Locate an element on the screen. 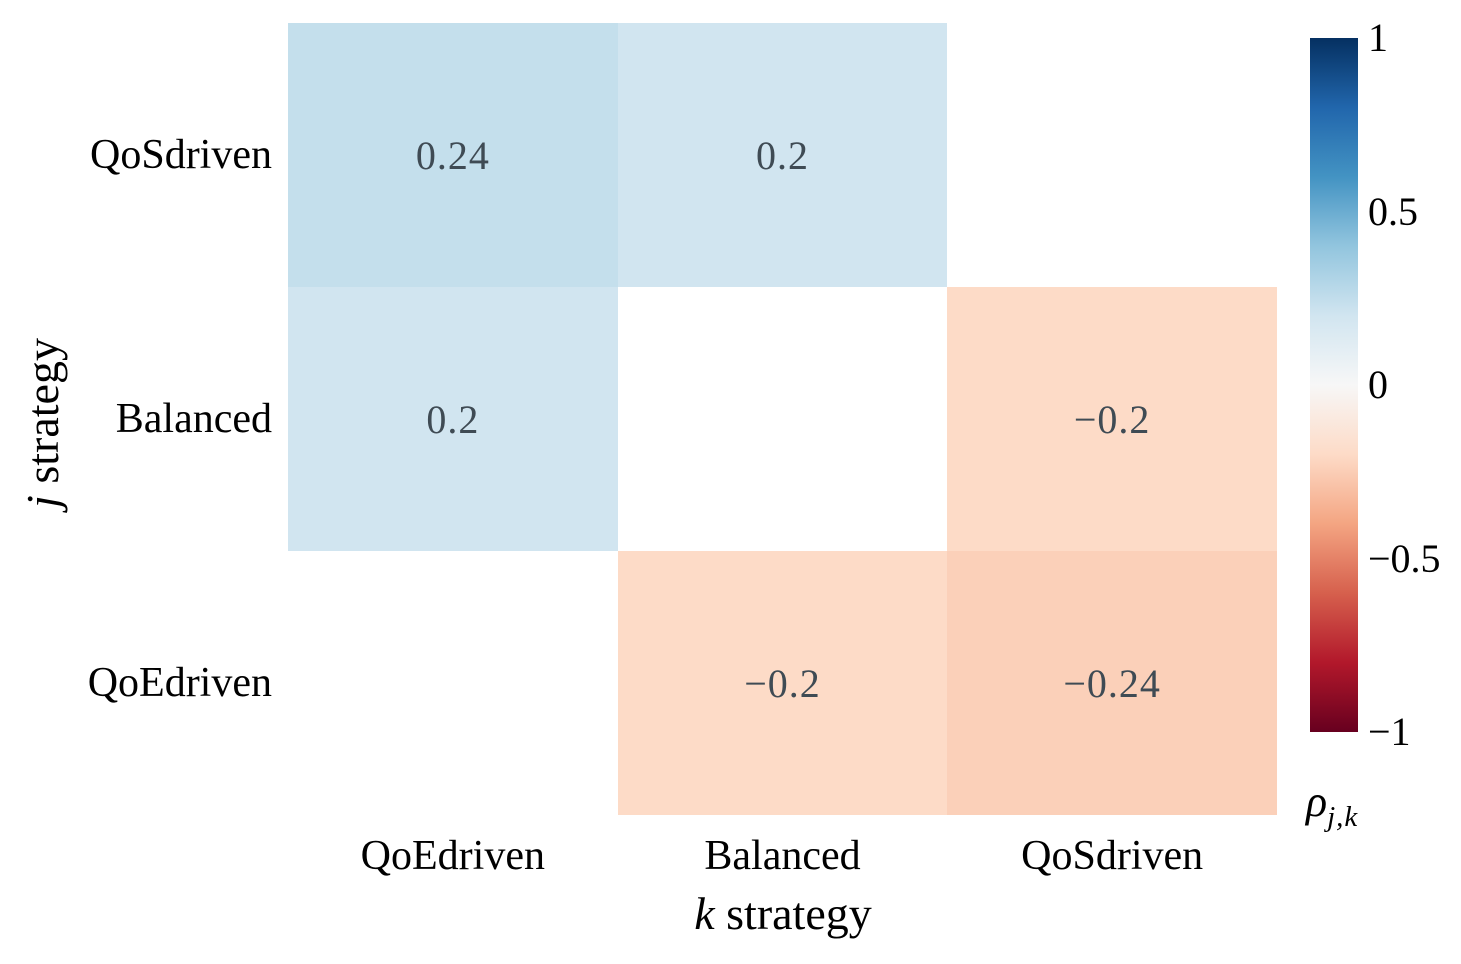 Image resolution: width=1461 pixels, height=964 pixels. colorbar-axis-label: ρj,k is located at coordinates (1332, 805).